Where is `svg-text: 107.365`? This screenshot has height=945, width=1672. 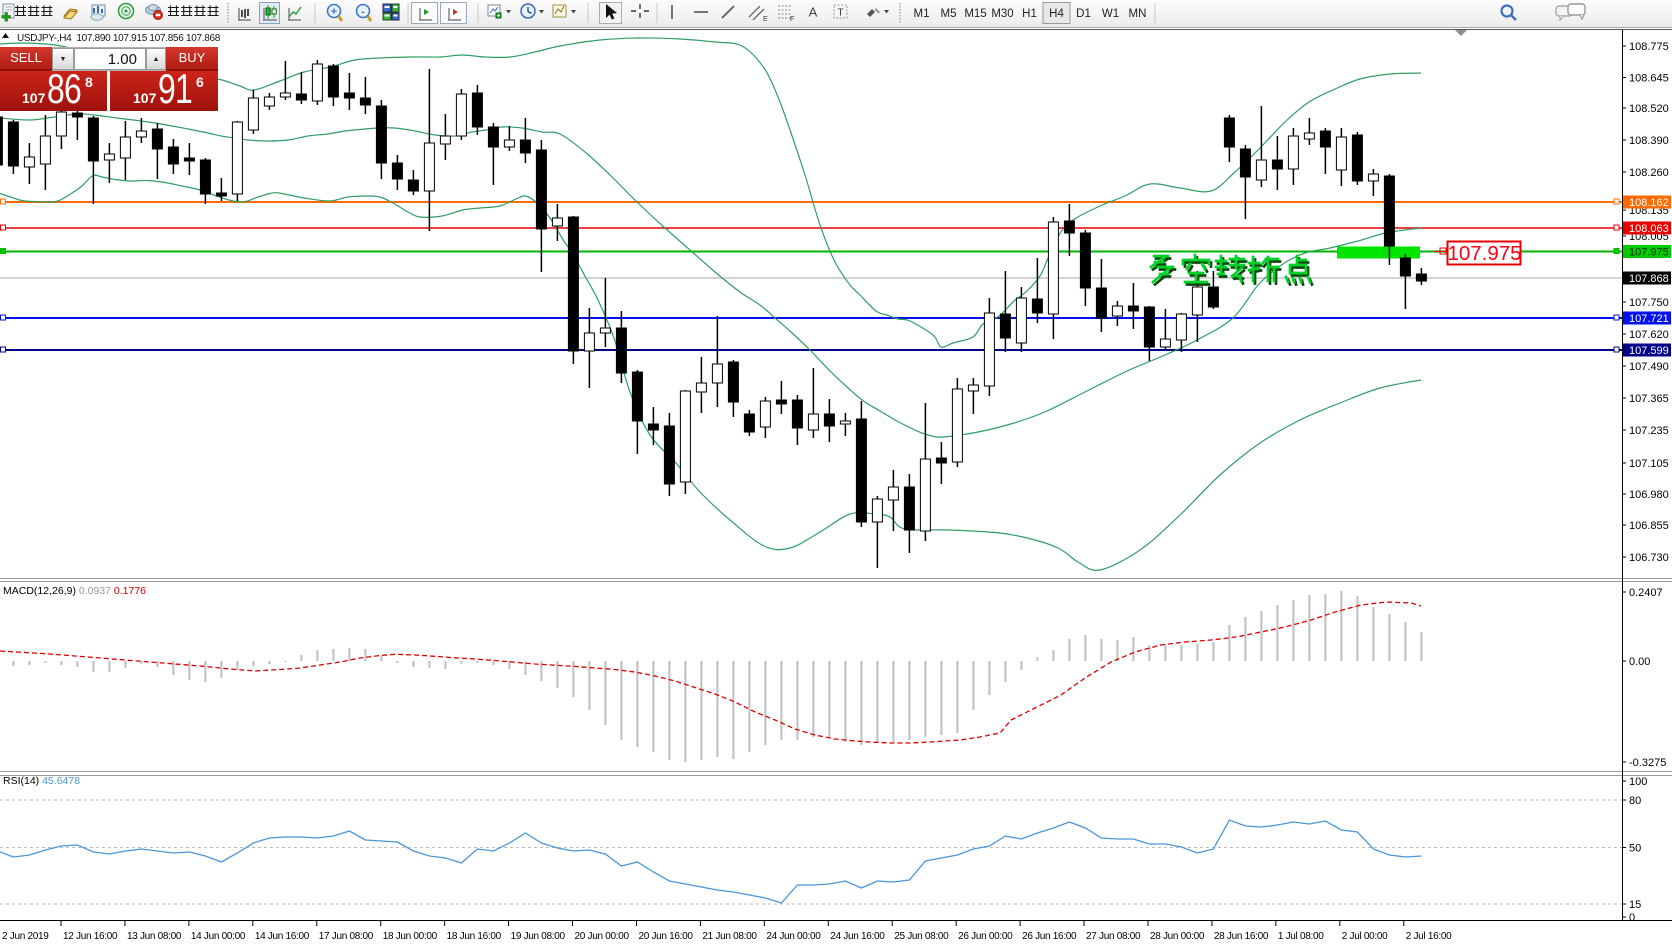 svg-text: 107.365 is located at coordinates (1649, 399).